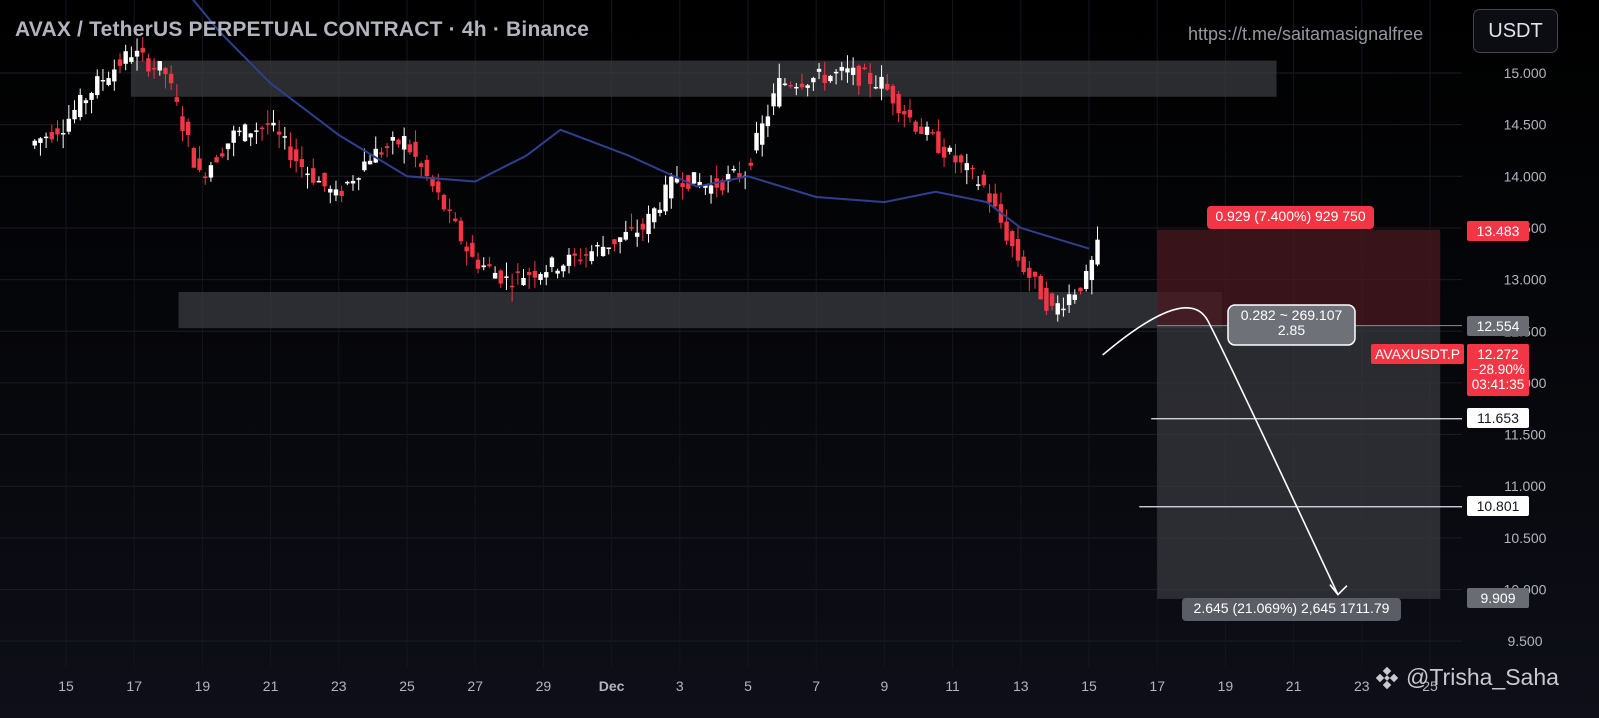 The width and height of the screenshot is (1599, 718). Describe the element at coordinates (680, 686) in the screenshot. I see `x-tick-label: 3` at that location.